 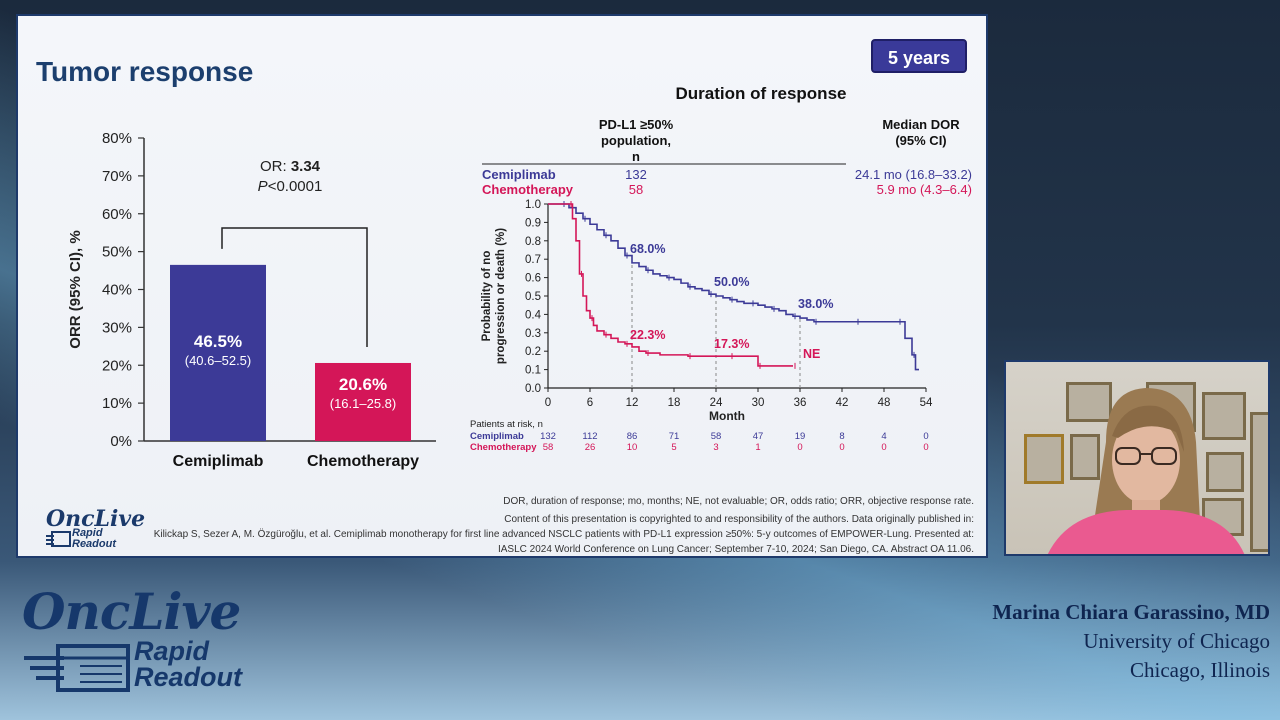 What do you see at coordinates (503, 447) in the screenshot?
I see `at-risk-row-label: Chemotherapy` at bounding box center [503, 447].